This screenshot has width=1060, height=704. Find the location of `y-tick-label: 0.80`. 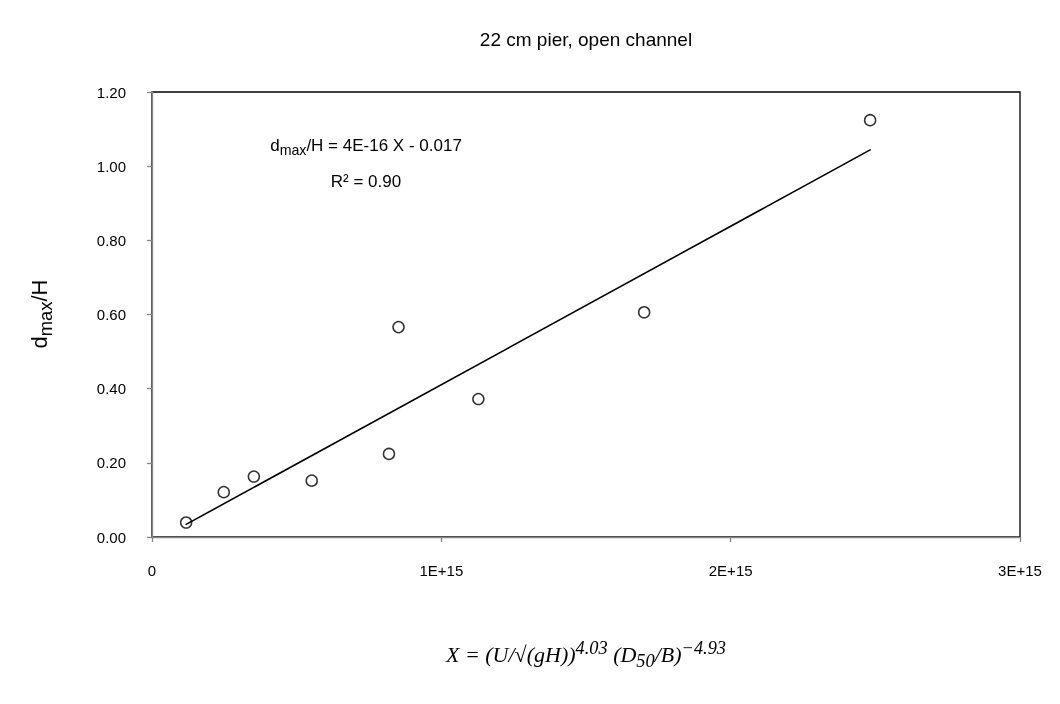

y-tick-label: 0.80 is located at coordinates (111, 240).